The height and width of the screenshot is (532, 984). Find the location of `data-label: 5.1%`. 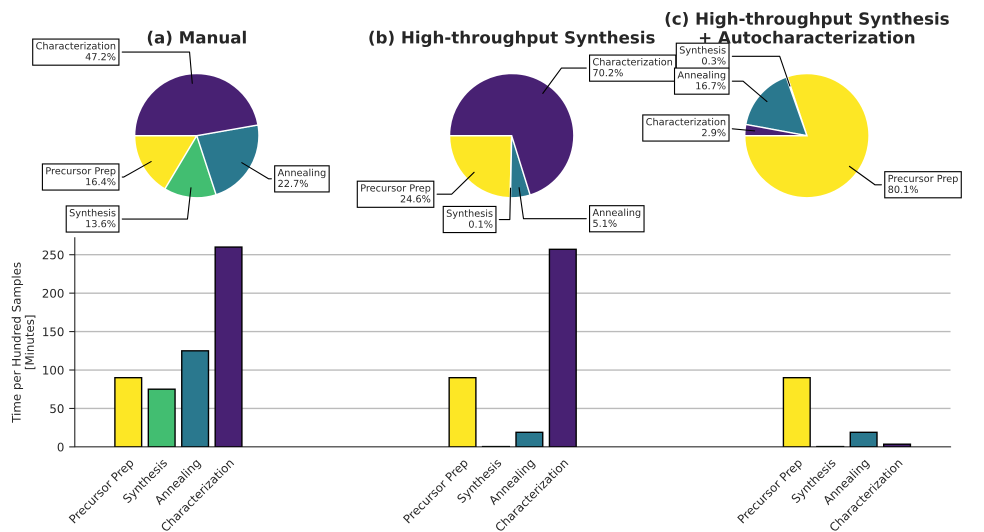

data-label: 5.1% is located at coordinates (605, 223).